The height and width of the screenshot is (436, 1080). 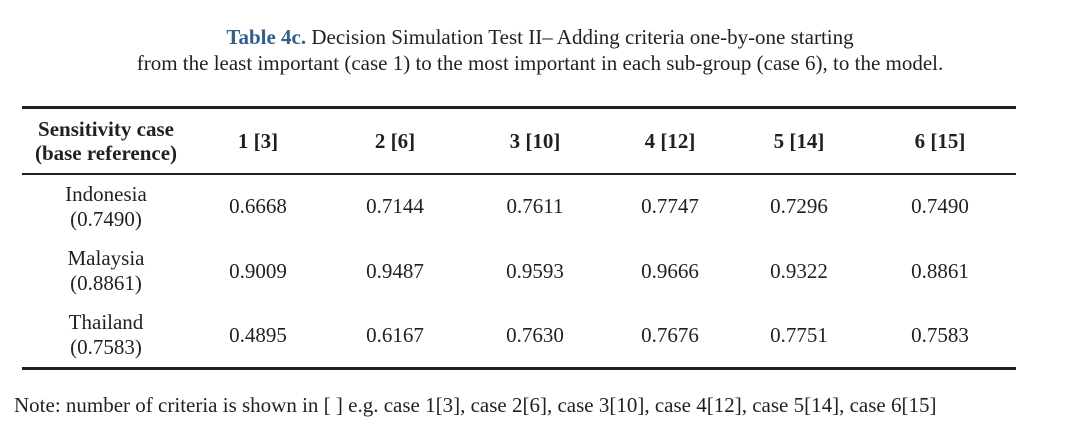 What do you see at coordinates (395, 270) in the screenshot?
I see `table-cell: 0.9487` at bounding box center [395, 270].